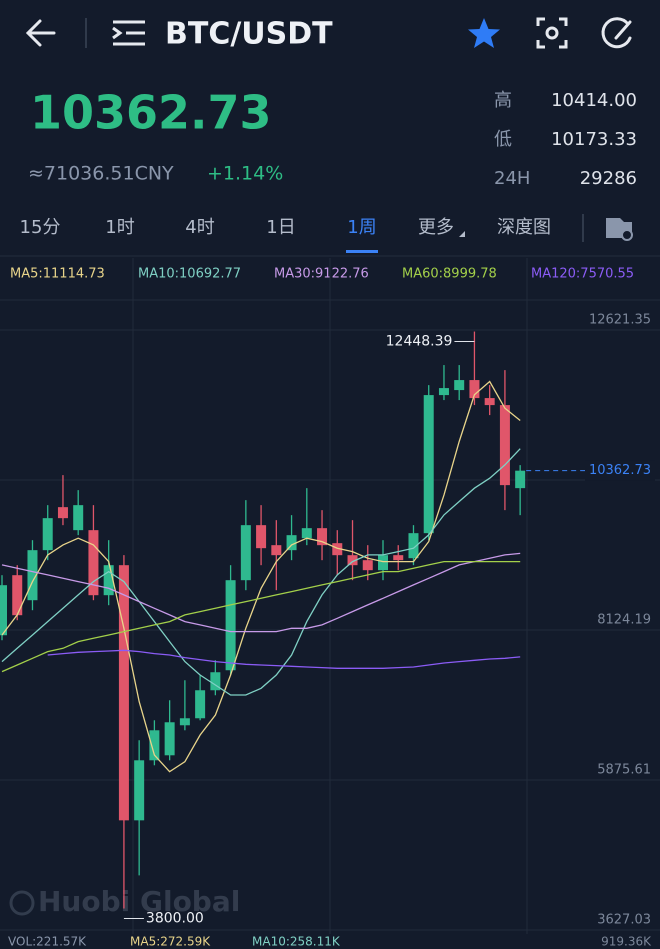  Describe the element at coordinates (175, 918) in the screenshot. I see `low-annotation: 3800.00` at that location.